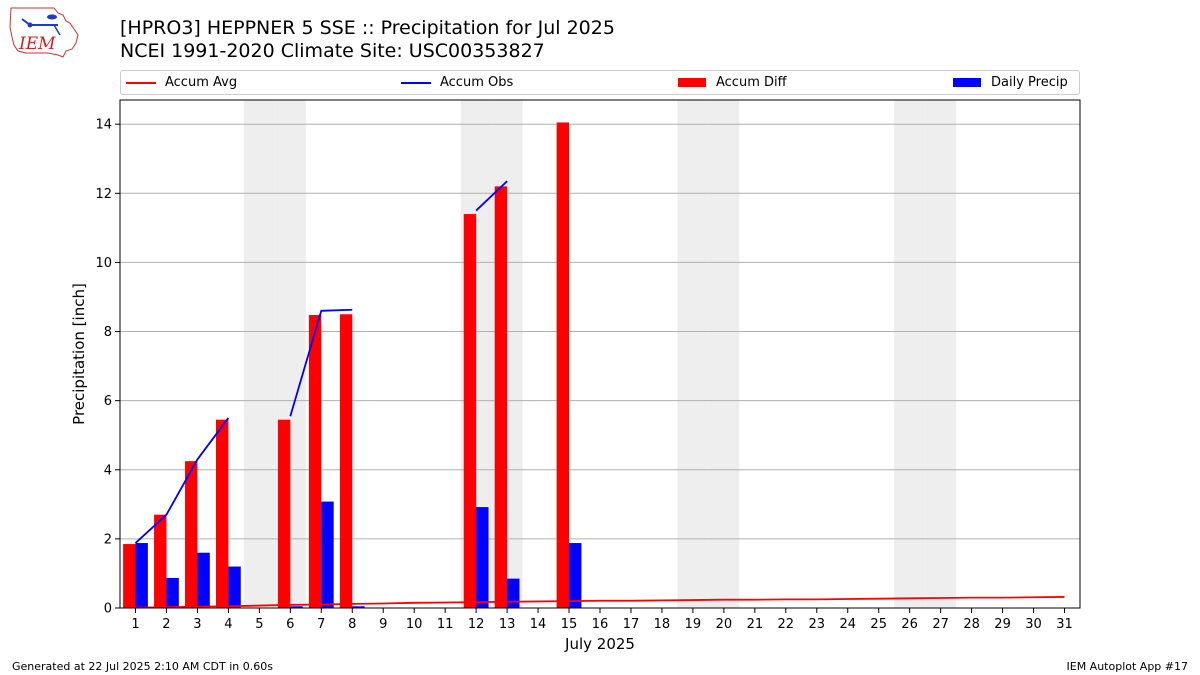  What do you see at coordinates (108, 332) in the screenshot?
I see `y-tick-label: 8` at bounding box center [108, 332].